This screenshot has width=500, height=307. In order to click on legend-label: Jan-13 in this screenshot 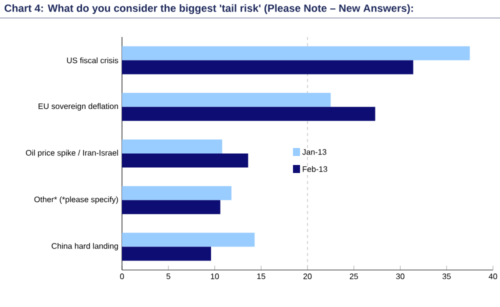, I will do `click(314, 152)`.